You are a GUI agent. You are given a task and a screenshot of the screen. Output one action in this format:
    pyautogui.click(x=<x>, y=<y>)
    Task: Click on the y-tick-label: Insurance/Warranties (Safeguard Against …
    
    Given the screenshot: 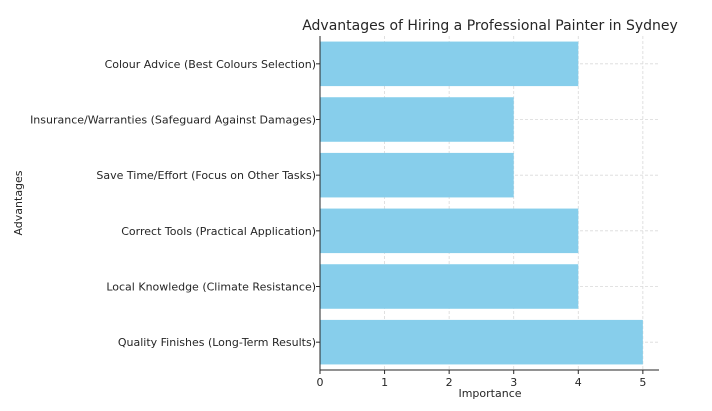 What is the action you would take?
    pyautogui.click(x=173, y=120)
    